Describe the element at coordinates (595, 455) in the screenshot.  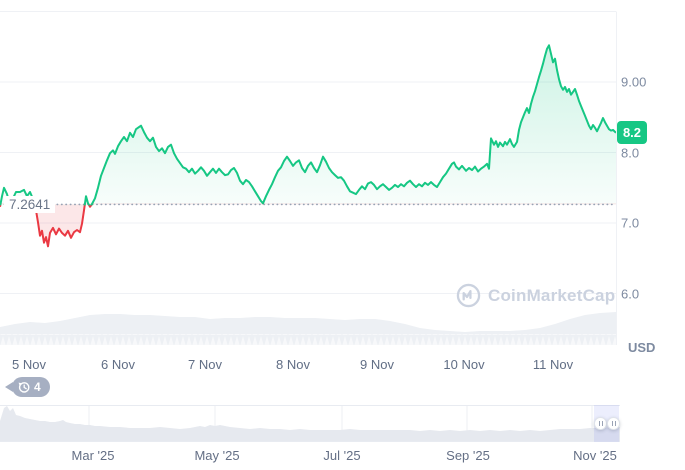
I see `navigator-month-label: Nov '25` at that location.